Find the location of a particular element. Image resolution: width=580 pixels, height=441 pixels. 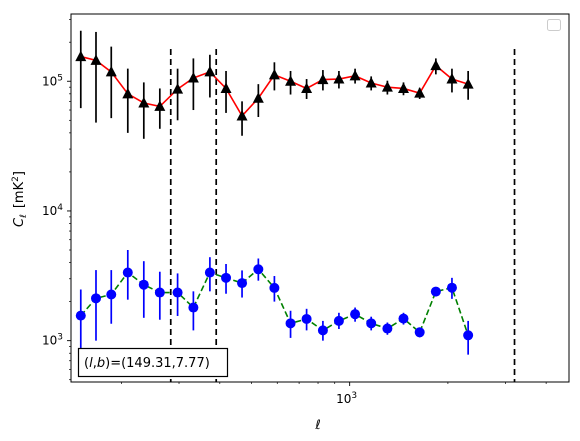

y-tick-label: 105 is located at coordinates (52, 80).